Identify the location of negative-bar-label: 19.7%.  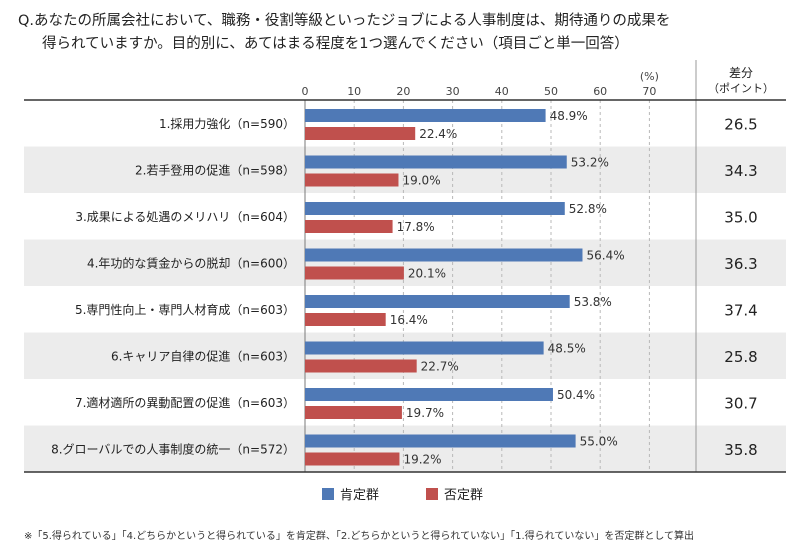
(425, 413).